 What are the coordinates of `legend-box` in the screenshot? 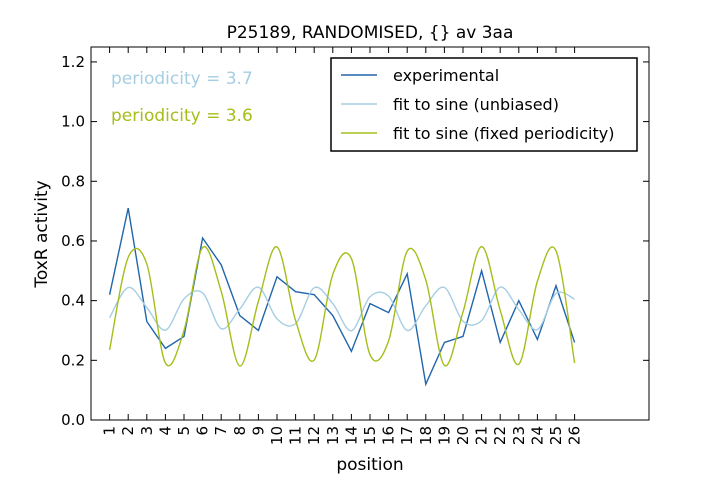 It's located at (484, 104).